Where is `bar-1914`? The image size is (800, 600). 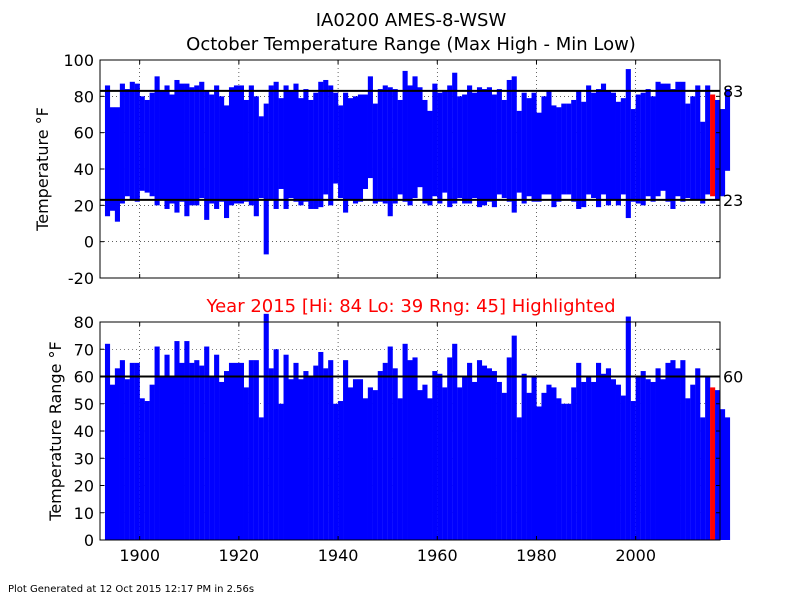 bar-1914 is located at coordinates (212, 458).